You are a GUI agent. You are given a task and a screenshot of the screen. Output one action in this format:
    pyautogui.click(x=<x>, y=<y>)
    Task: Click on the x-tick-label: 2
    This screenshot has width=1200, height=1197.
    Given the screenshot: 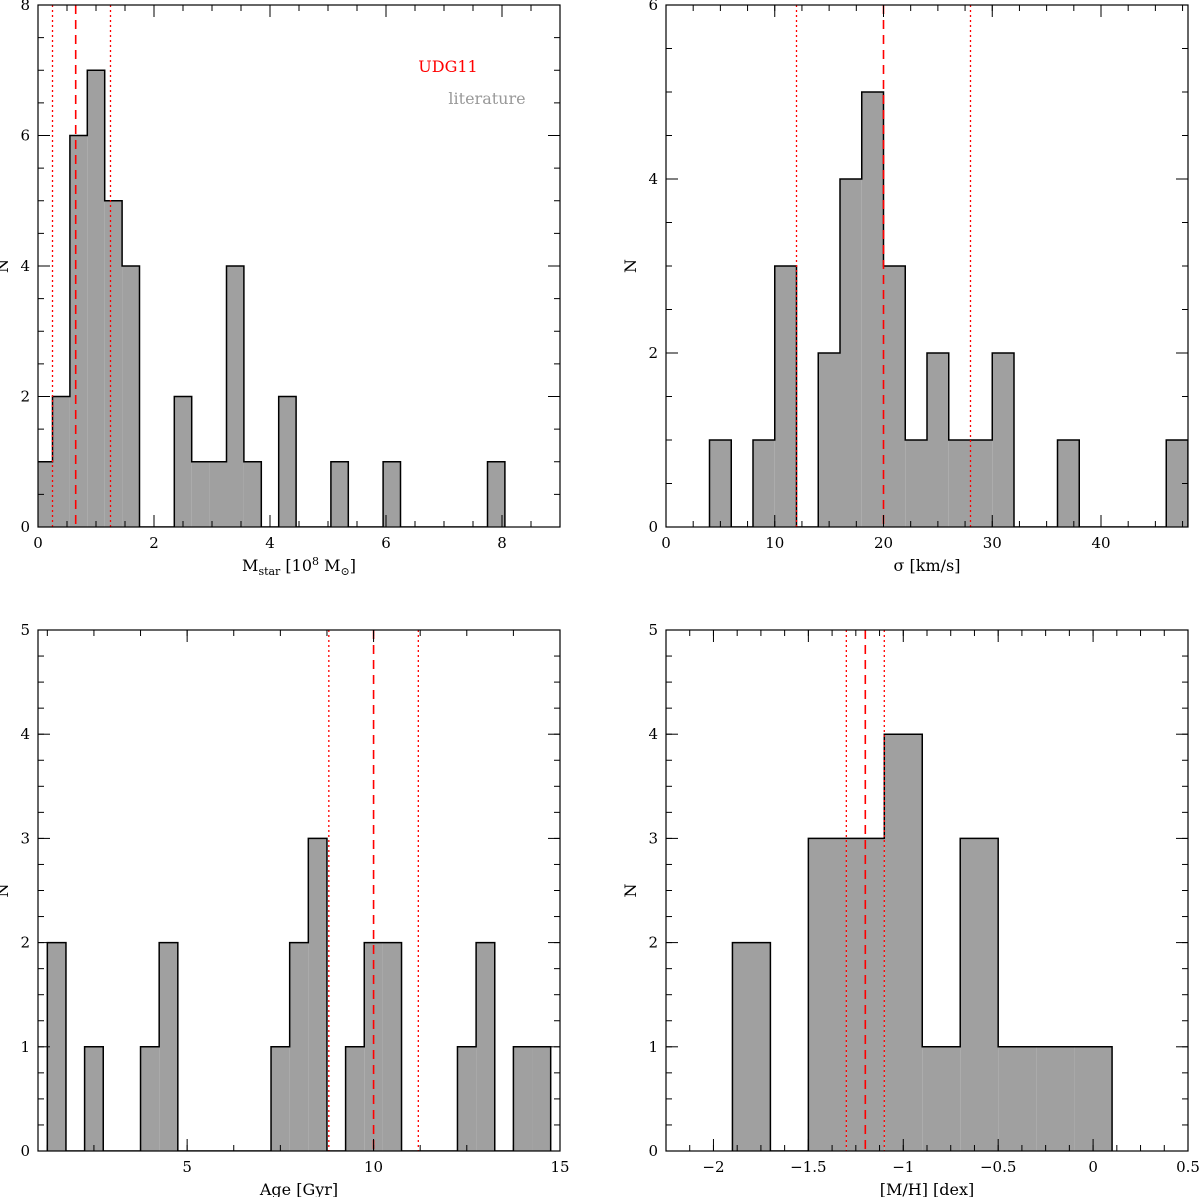 What is the action you would take?
    pyautogui.click(x=154, y=543)
    